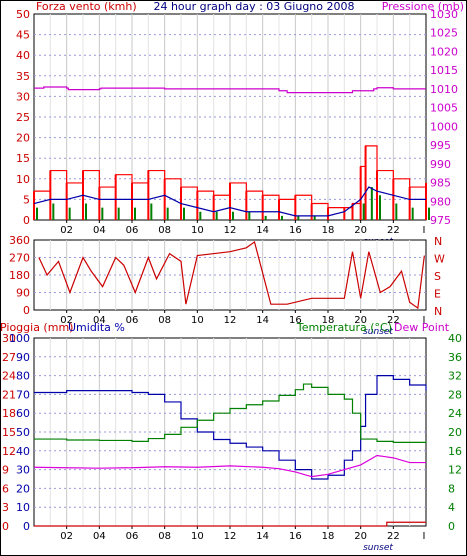 The height and width of the screenshot is (556, 467). What do you see at coordinates (26, 220) in the screenshot?
I see `wind-ytick-label: 0` at bounding box center [26, 220].